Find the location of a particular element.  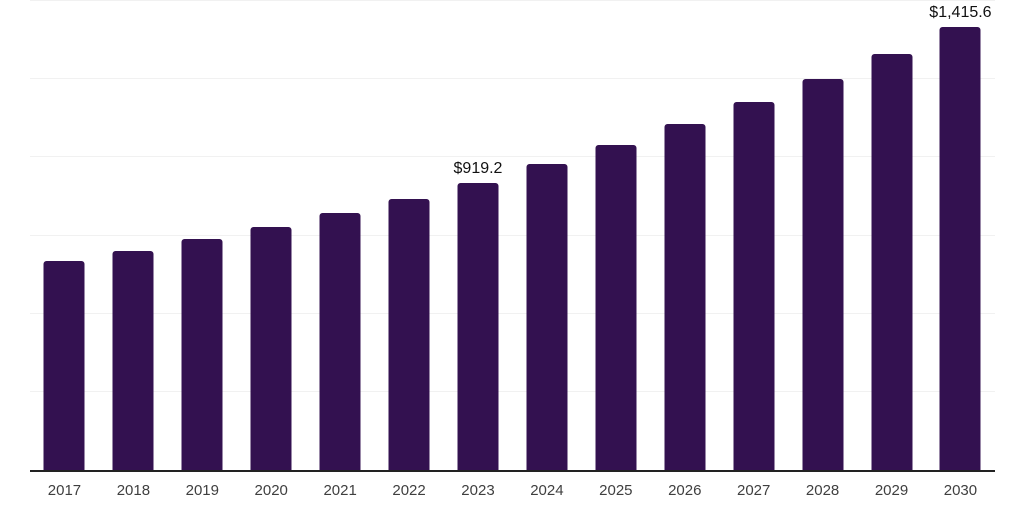

x-tick-2025: 2025 is located at coordinates (616, 490).